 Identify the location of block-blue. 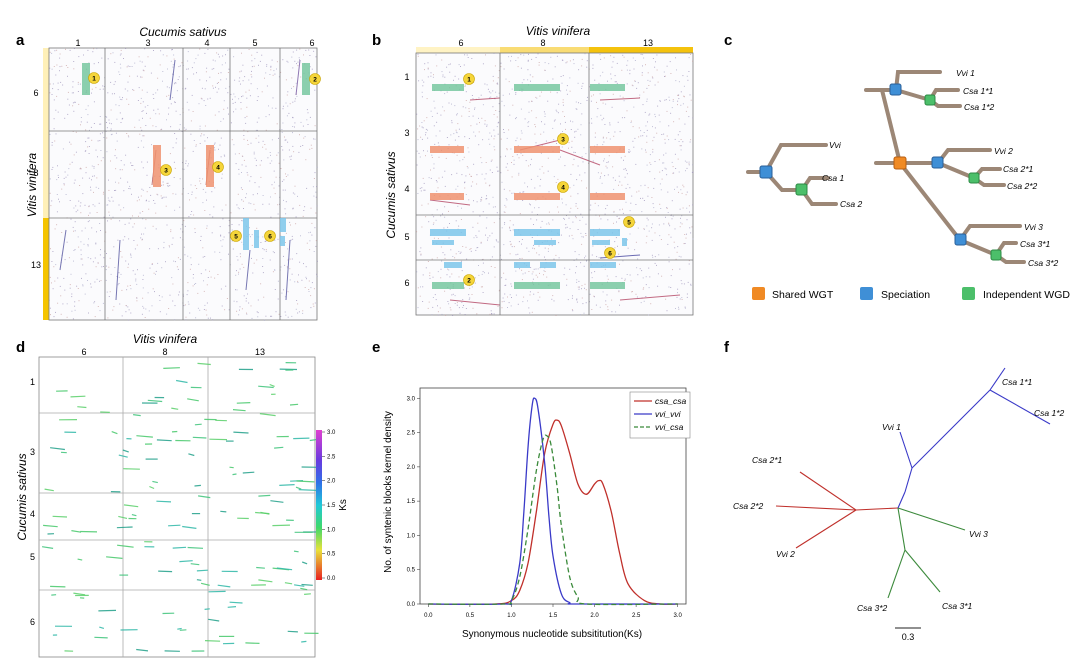
(256, 239).